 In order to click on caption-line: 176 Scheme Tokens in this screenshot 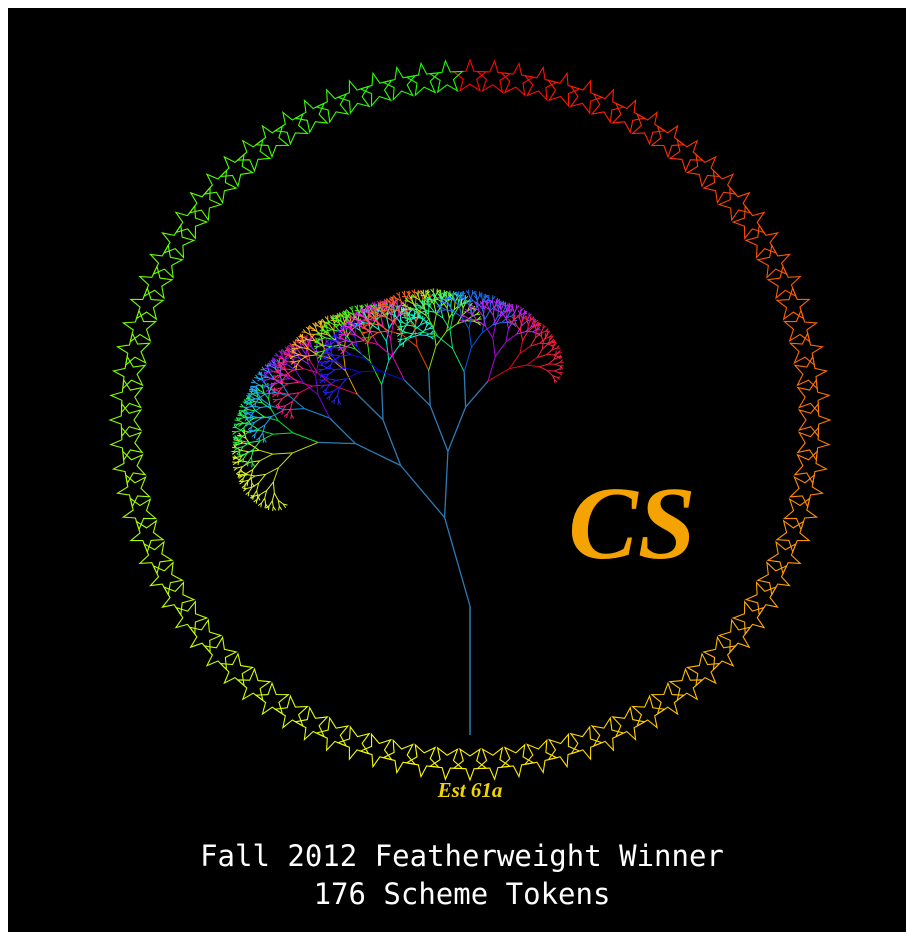, I will do `click(462, 894)`.